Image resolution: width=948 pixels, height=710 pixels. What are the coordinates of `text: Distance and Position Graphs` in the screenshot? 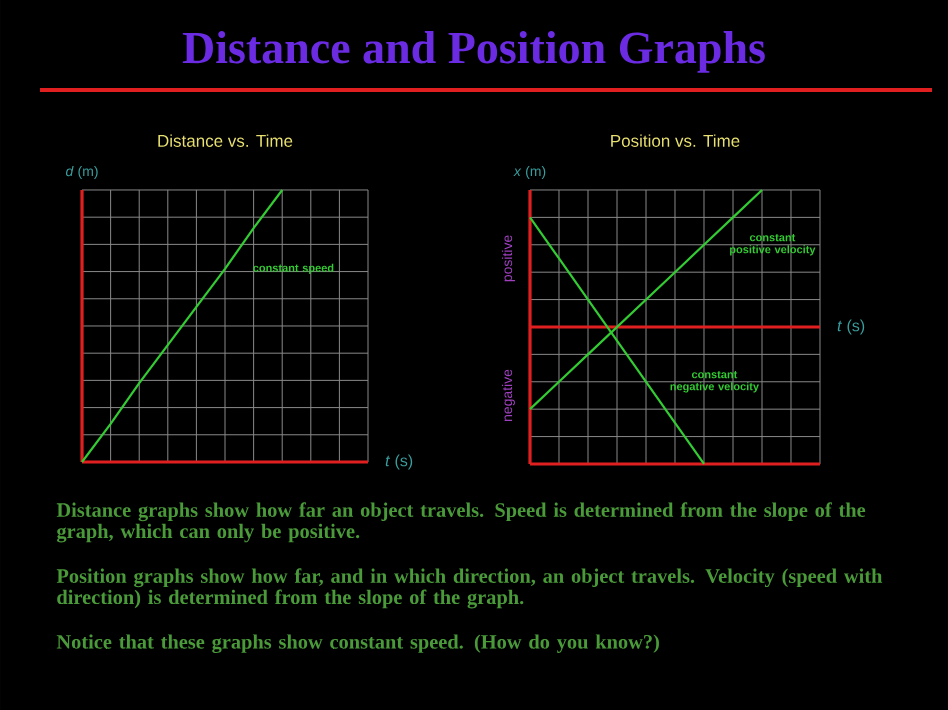 It's located at (473, 52).